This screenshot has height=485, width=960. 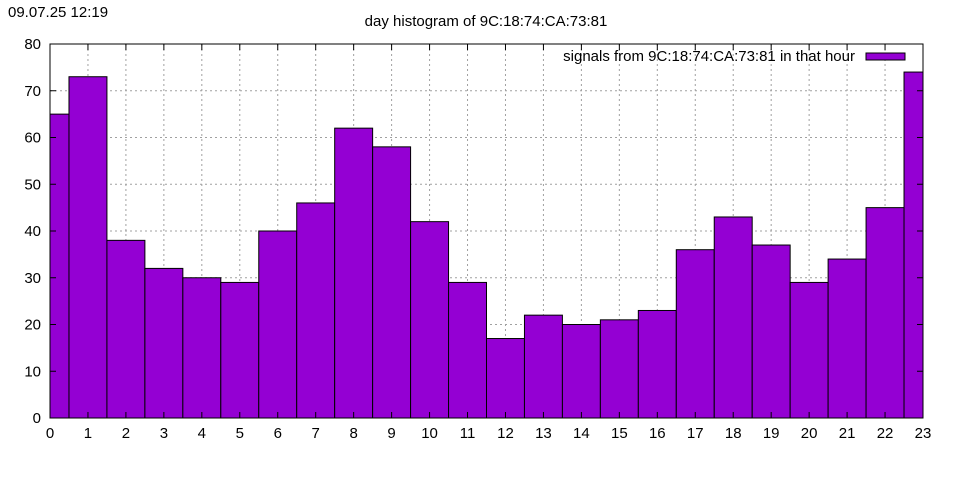 What do you see at coordinates (923, 433) in the screenshot?
I see `x-tick-label: 23` at bounding box center [923, 433].